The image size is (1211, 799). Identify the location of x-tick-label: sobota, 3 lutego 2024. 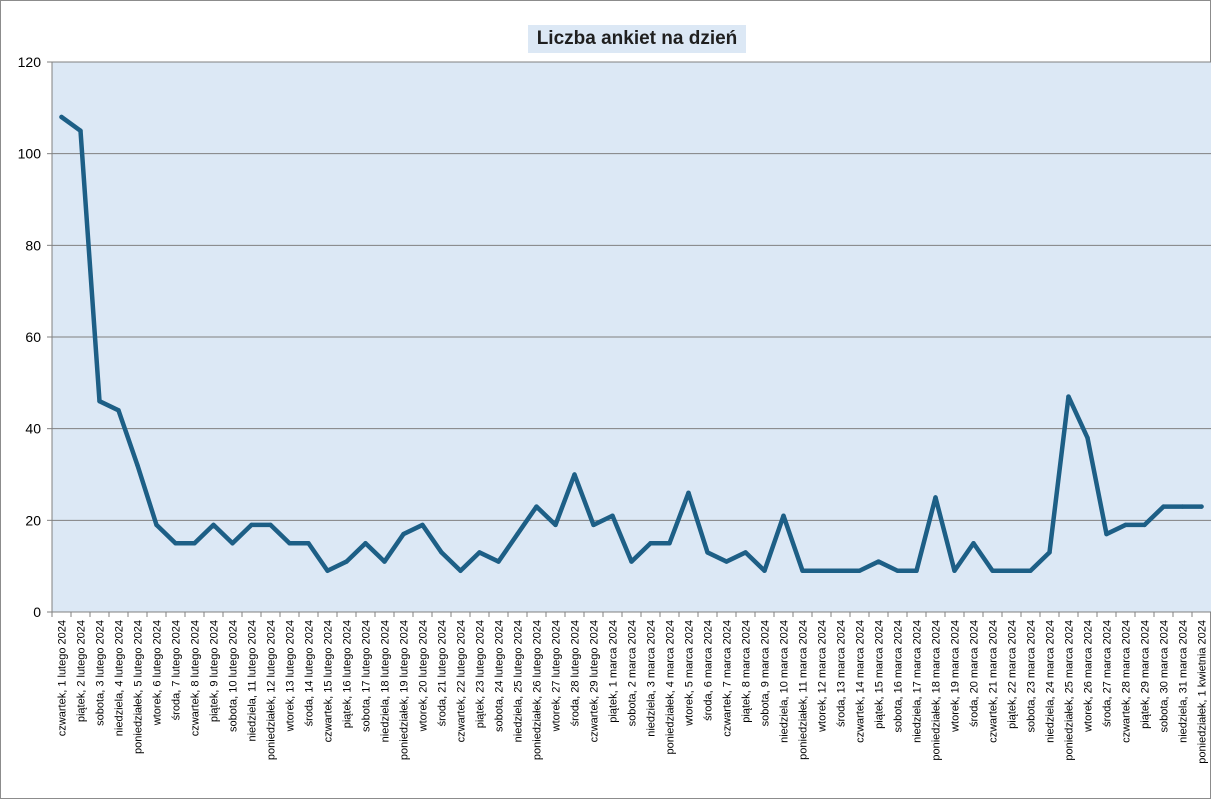
(101, 673).